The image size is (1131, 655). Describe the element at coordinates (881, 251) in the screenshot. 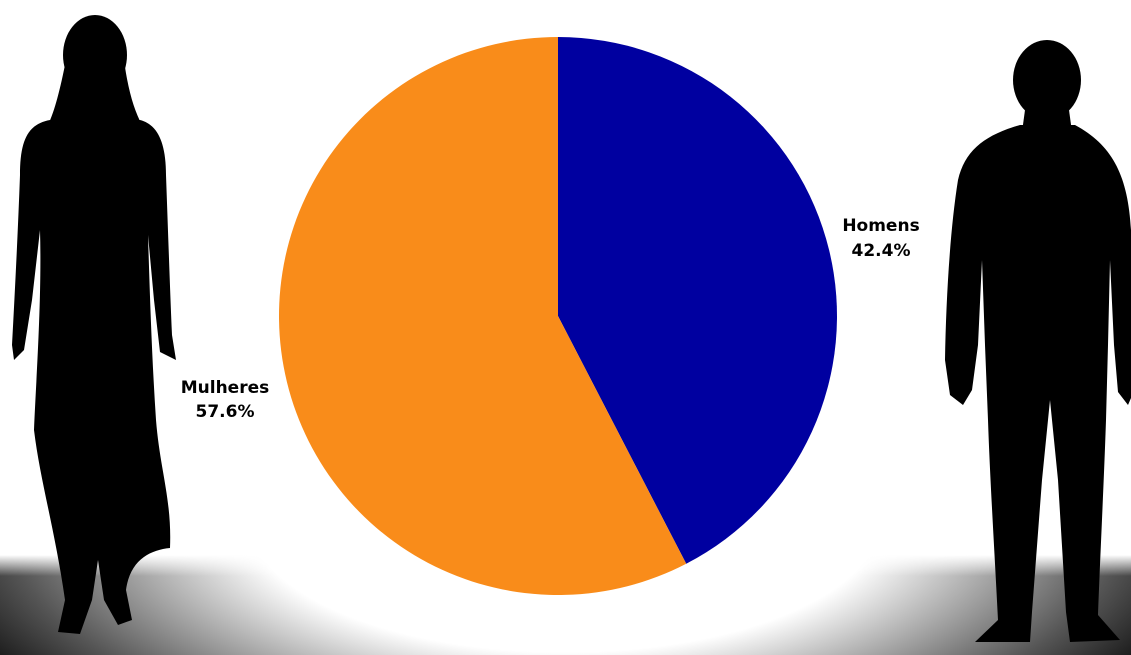

I see `slice-value-homens: 42.4%` at that location.